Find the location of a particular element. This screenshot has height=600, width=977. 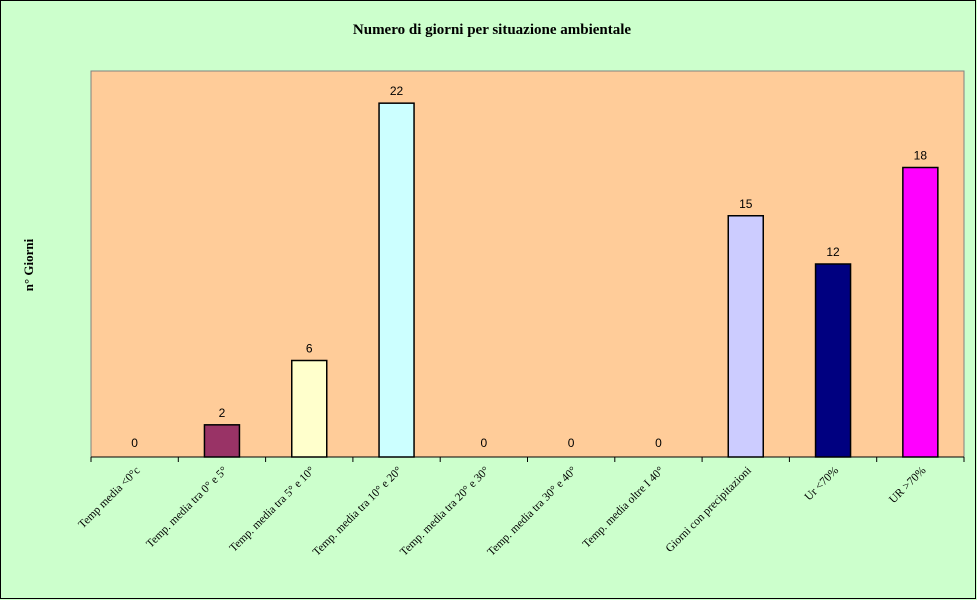

data-label: 18 is located at coordinates (921, 156).